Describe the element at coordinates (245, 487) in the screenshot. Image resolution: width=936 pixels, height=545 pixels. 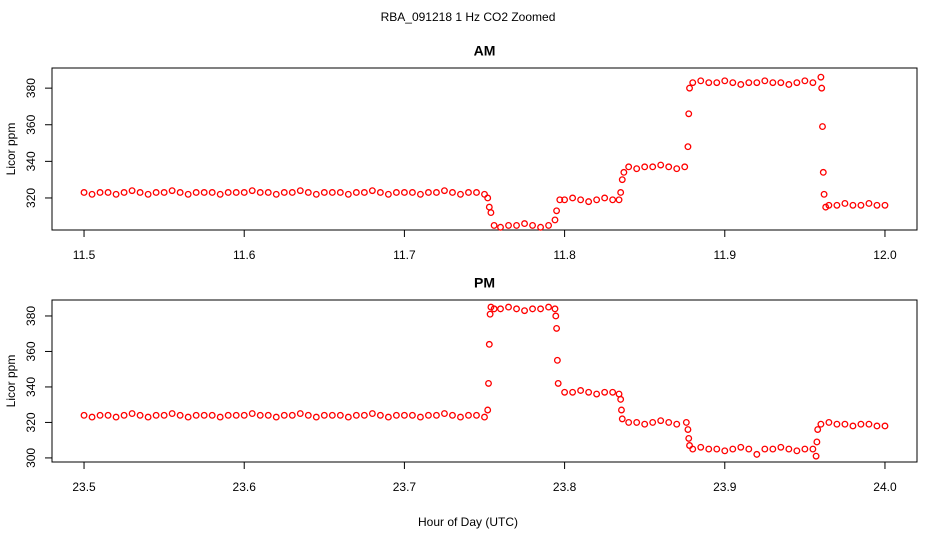
I see `x-tick-label: 23.6` at that location.